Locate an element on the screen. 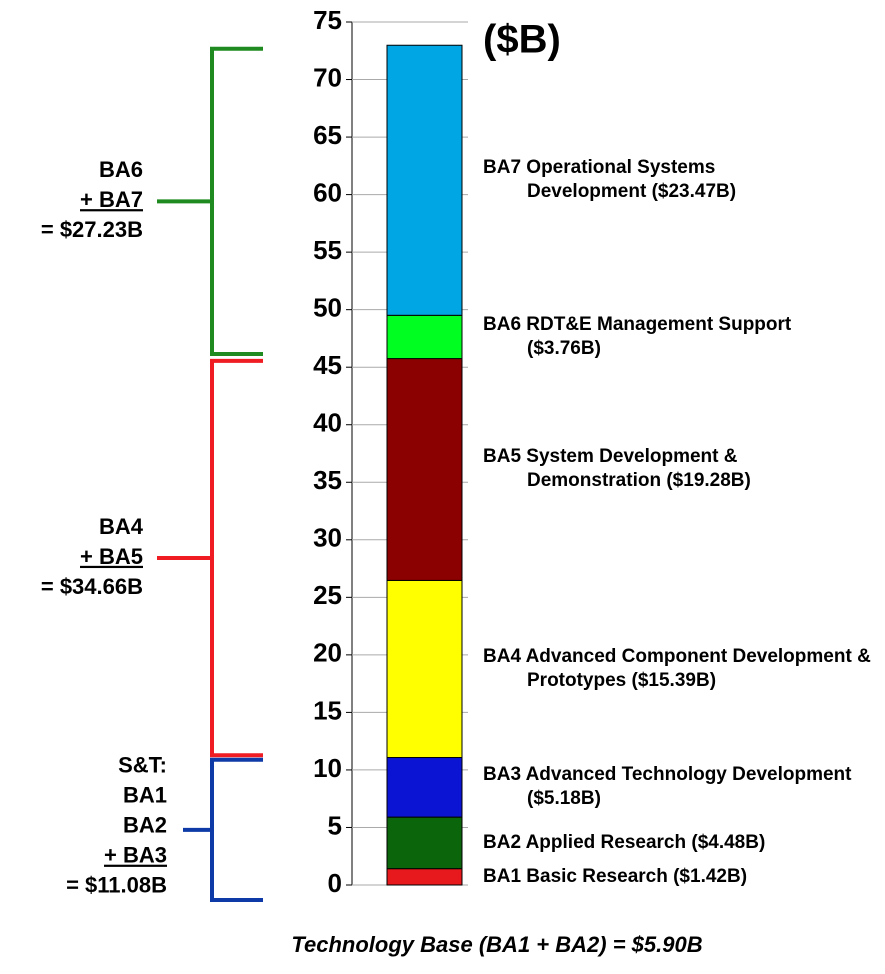  y-tick-label: 55 is located at coordinates (327, 250).